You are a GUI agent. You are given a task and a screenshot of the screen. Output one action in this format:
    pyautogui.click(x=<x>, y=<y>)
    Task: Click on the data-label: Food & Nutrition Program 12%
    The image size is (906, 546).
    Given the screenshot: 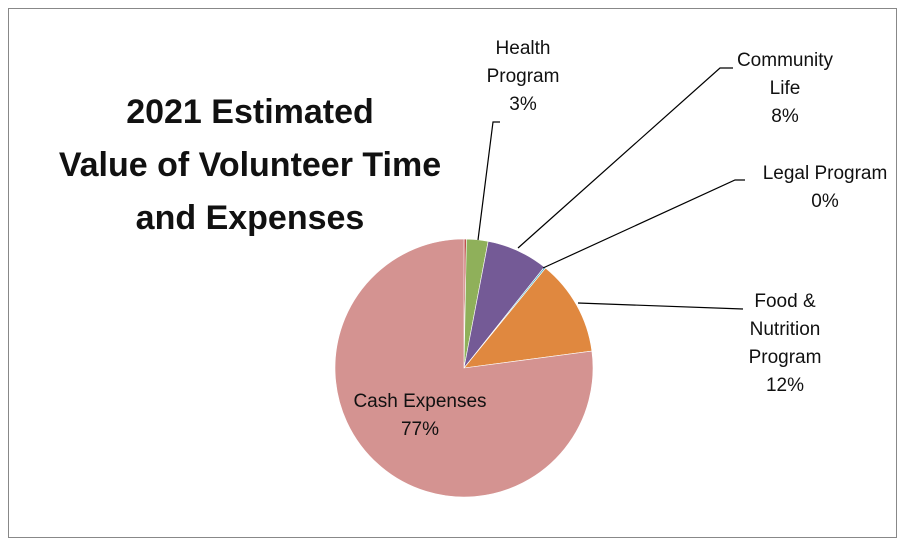 What is the action you would take?
    pyautogui.click(x=785, y=344)
    